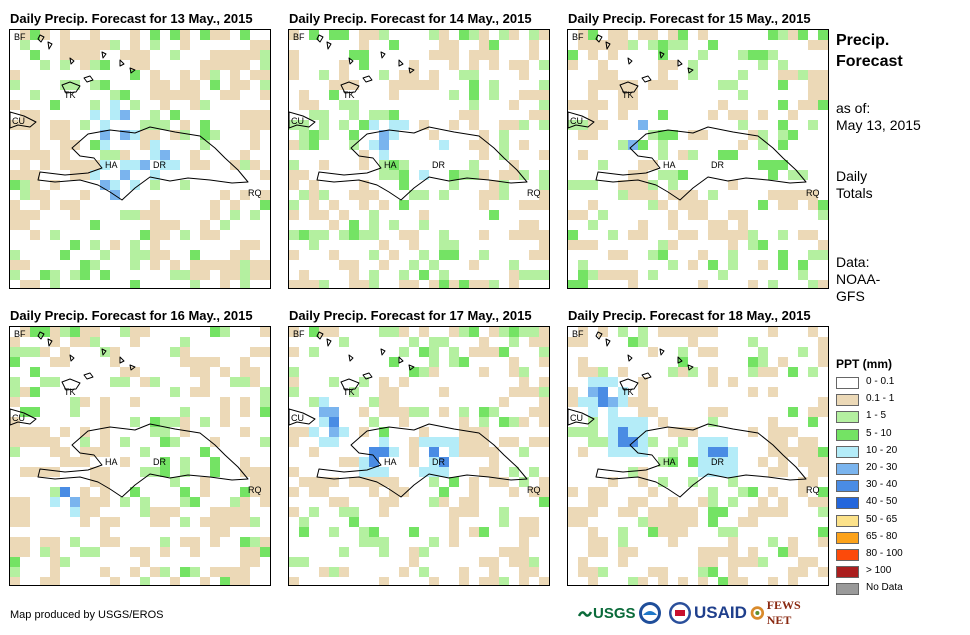  I want to click on panel-title-6: Daily Precip. Forecast for 18 May., 2015, so click(689, 315).